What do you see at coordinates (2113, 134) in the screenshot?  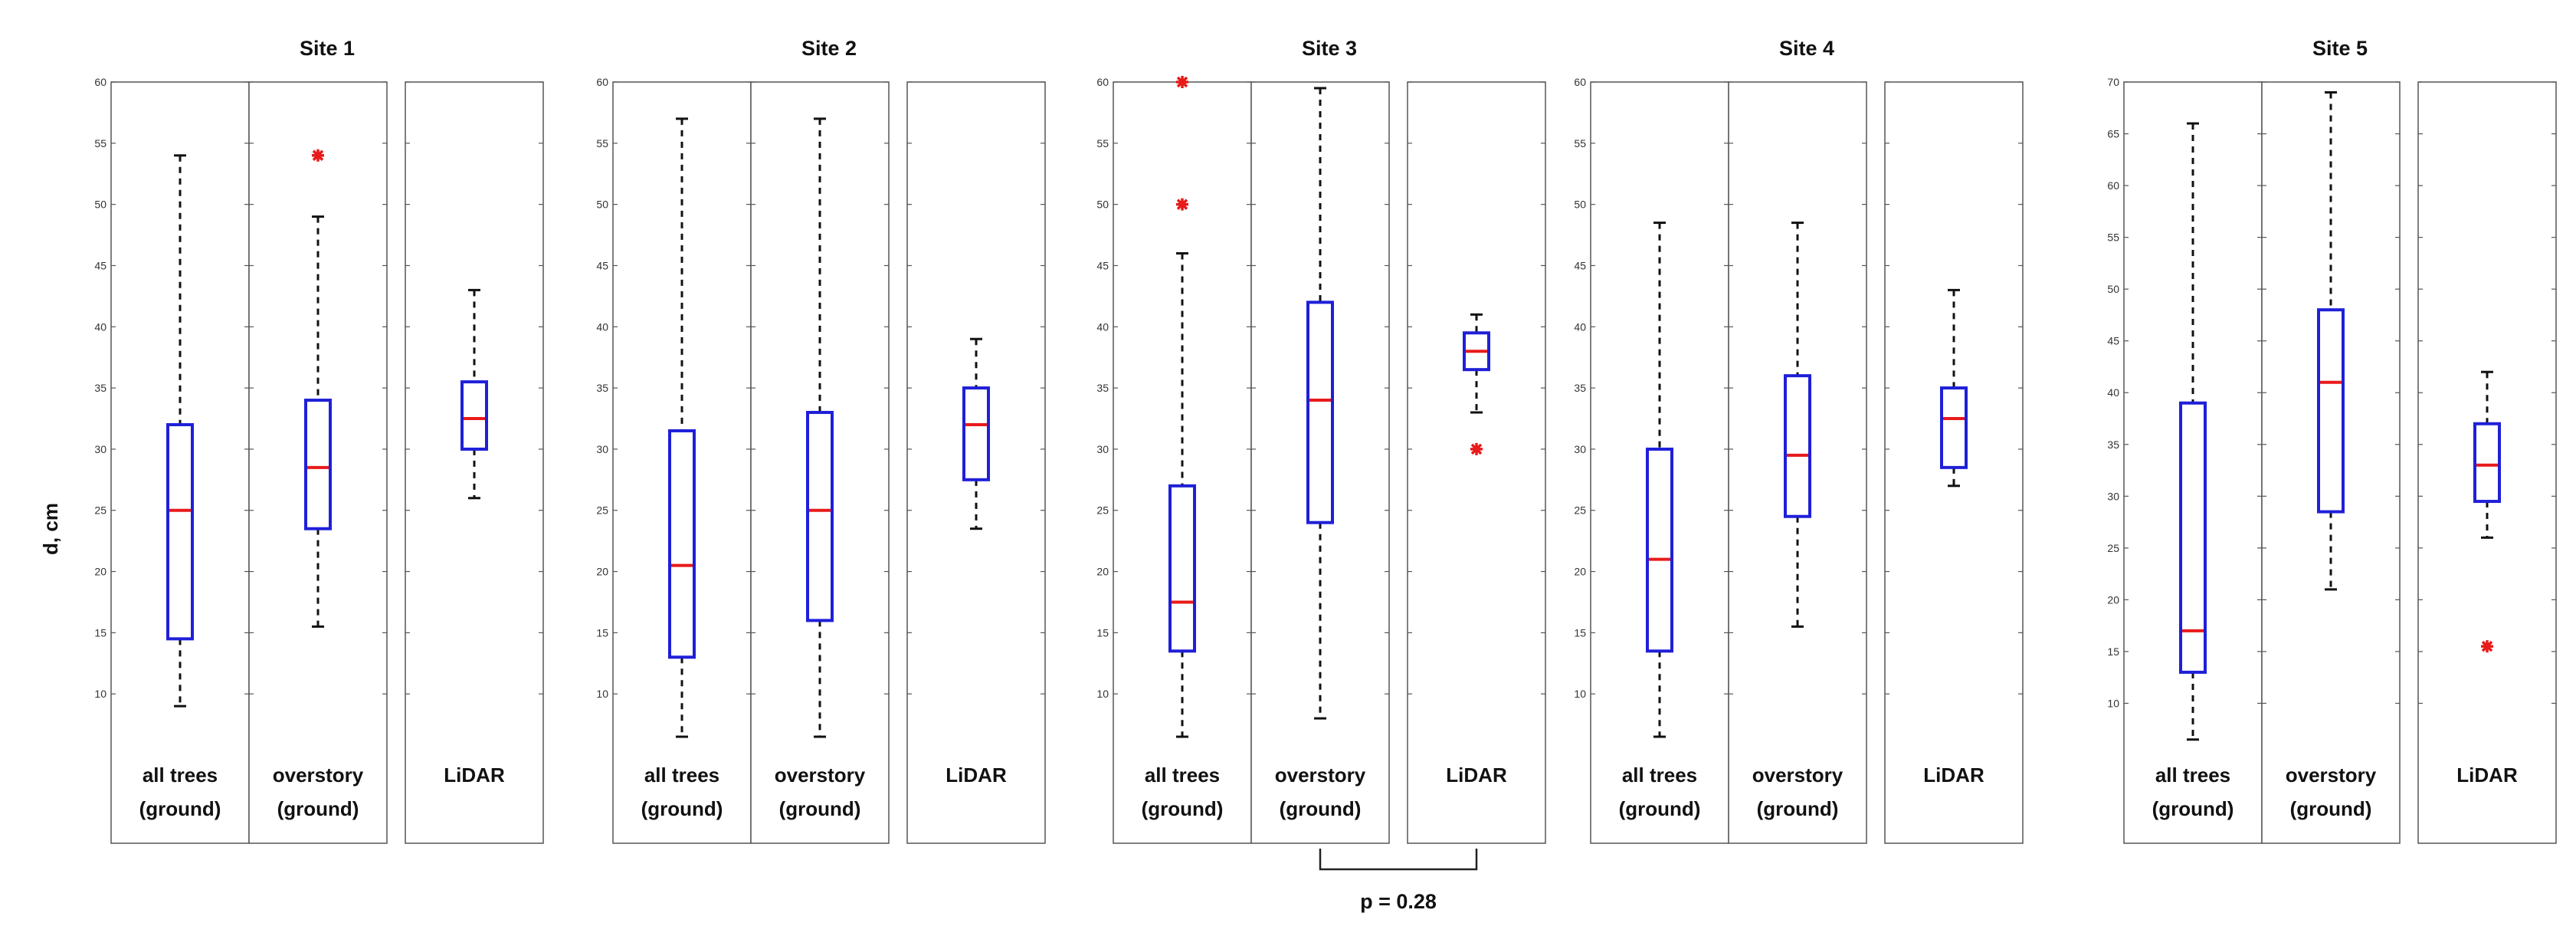 I see `y-tick-label: 65` at bounding box center [2113, 134].